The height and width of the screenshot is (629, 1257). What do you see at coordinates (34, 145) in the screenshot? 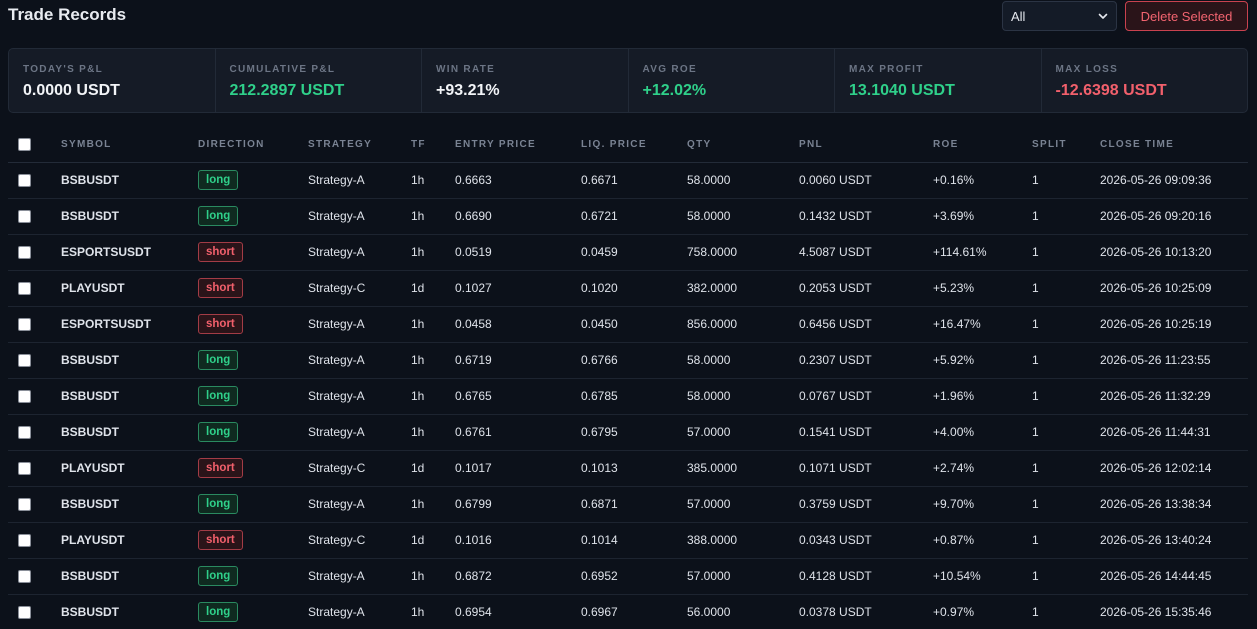
I see `select-all-cell` at bounding box center [34, 145].